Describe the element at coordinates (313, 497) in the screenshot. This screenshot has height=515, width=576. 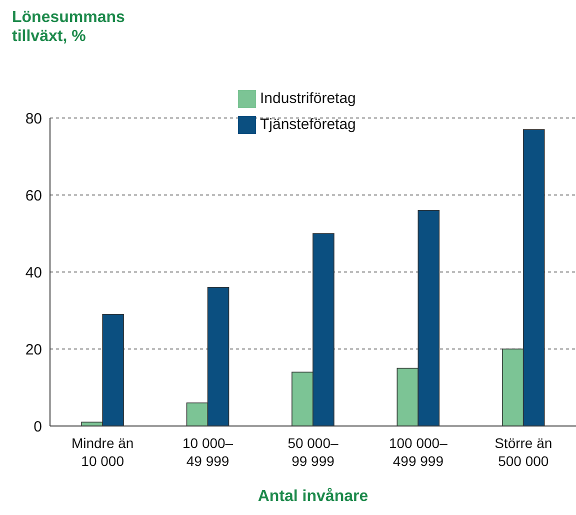
I see `x-axis-title: Antal invånare` at that location.